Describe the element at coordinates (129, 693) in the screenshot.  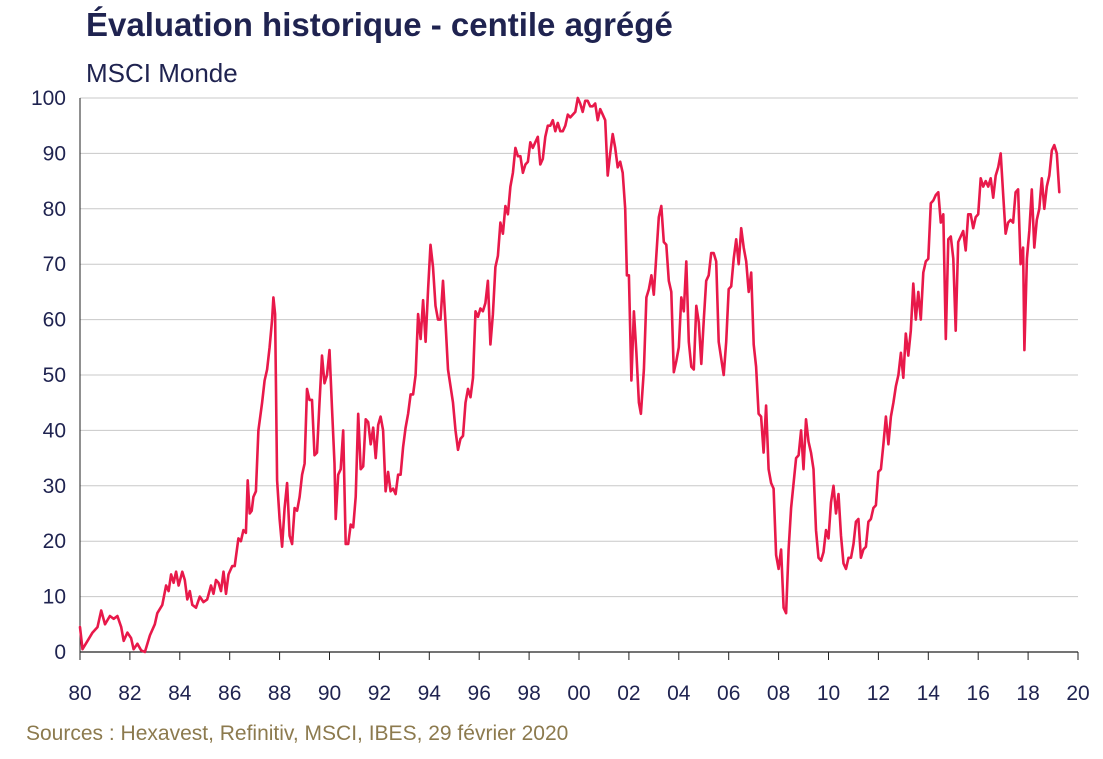
I see `x-tick-label: 82` at that location.